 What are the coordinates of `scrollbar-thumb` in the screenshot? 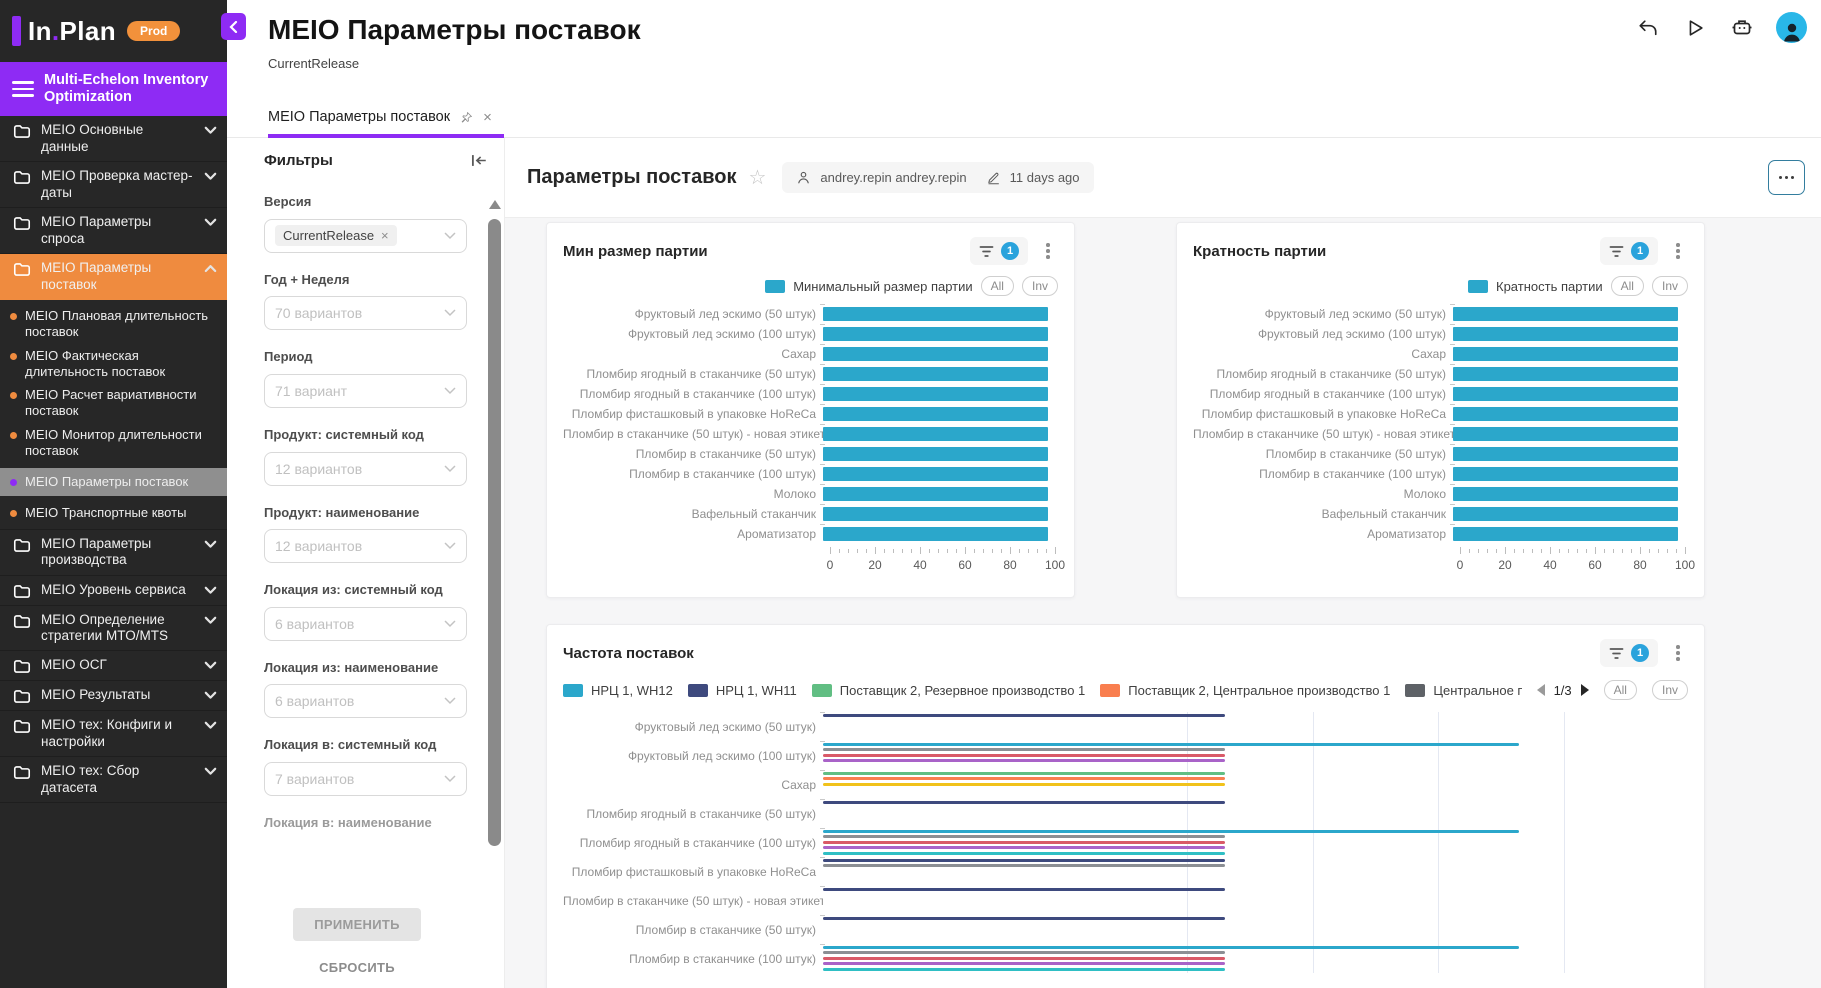 It's located at (494, 532).